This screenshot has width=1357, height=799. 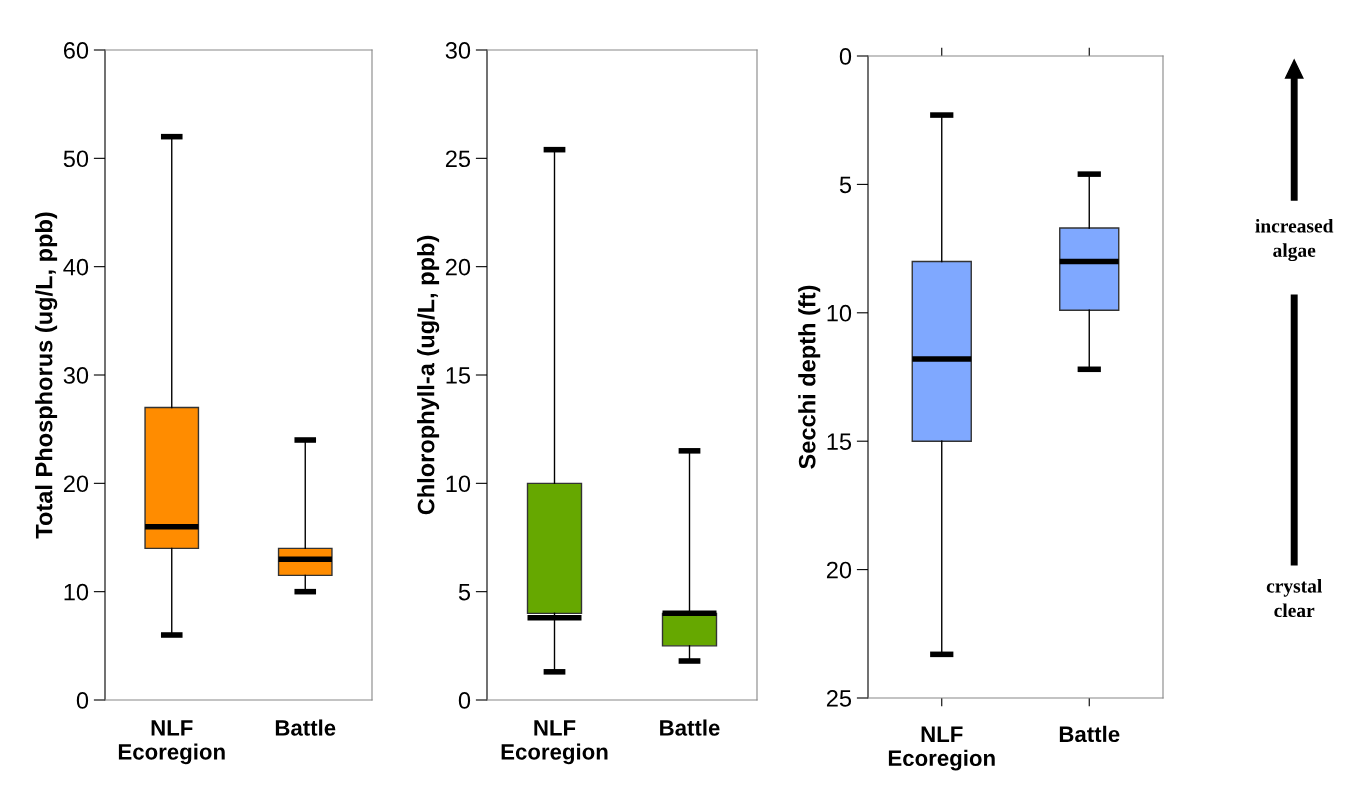 I want to click on text: increased algae, so click(x=1294, y=240).